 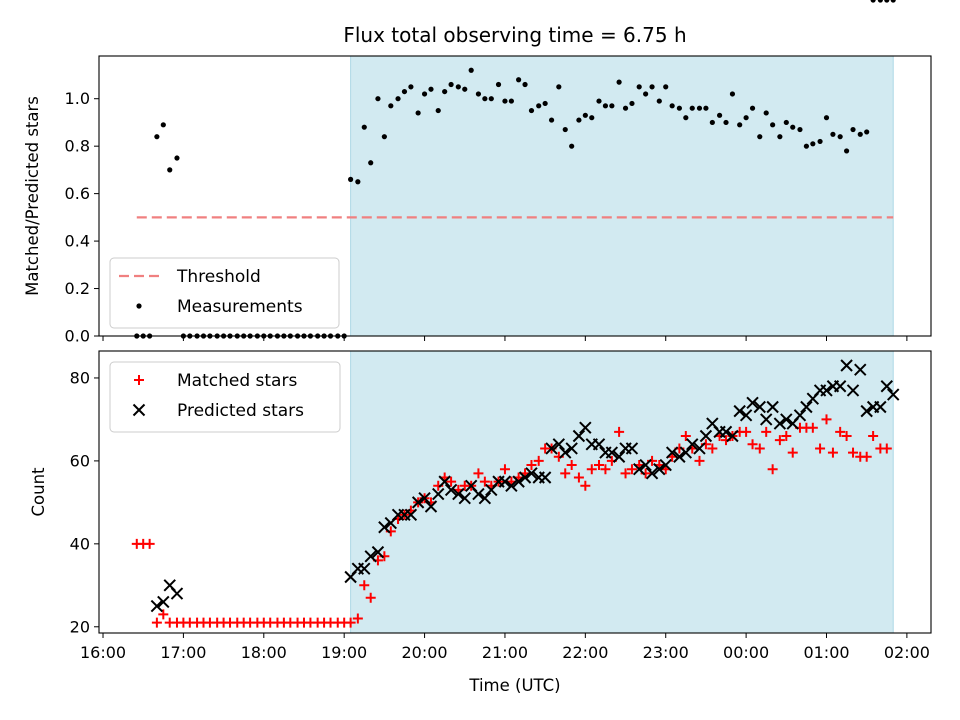 What do you see at coordinates (80, 626) in the screenshot?
I see `y-tick-label: 20` at bounding box center [80, 626].